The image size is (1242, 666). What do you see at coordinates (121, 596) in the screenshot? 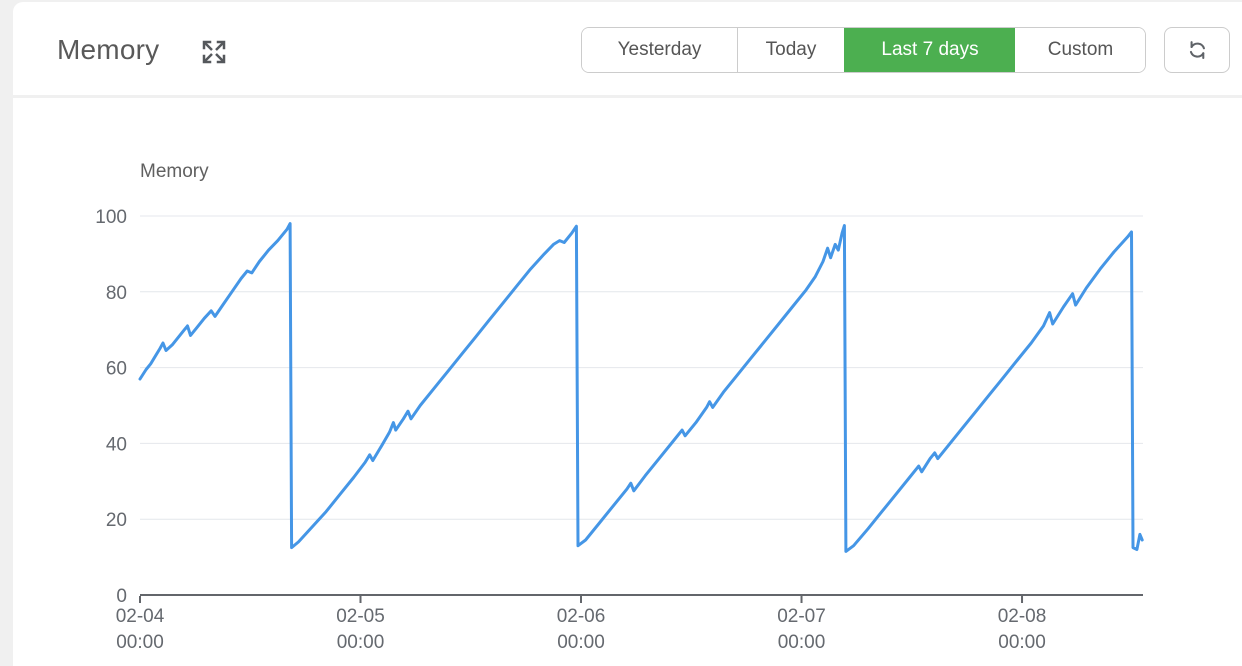
I see `y-axis-label: 0` at bounding box center [121, 596].